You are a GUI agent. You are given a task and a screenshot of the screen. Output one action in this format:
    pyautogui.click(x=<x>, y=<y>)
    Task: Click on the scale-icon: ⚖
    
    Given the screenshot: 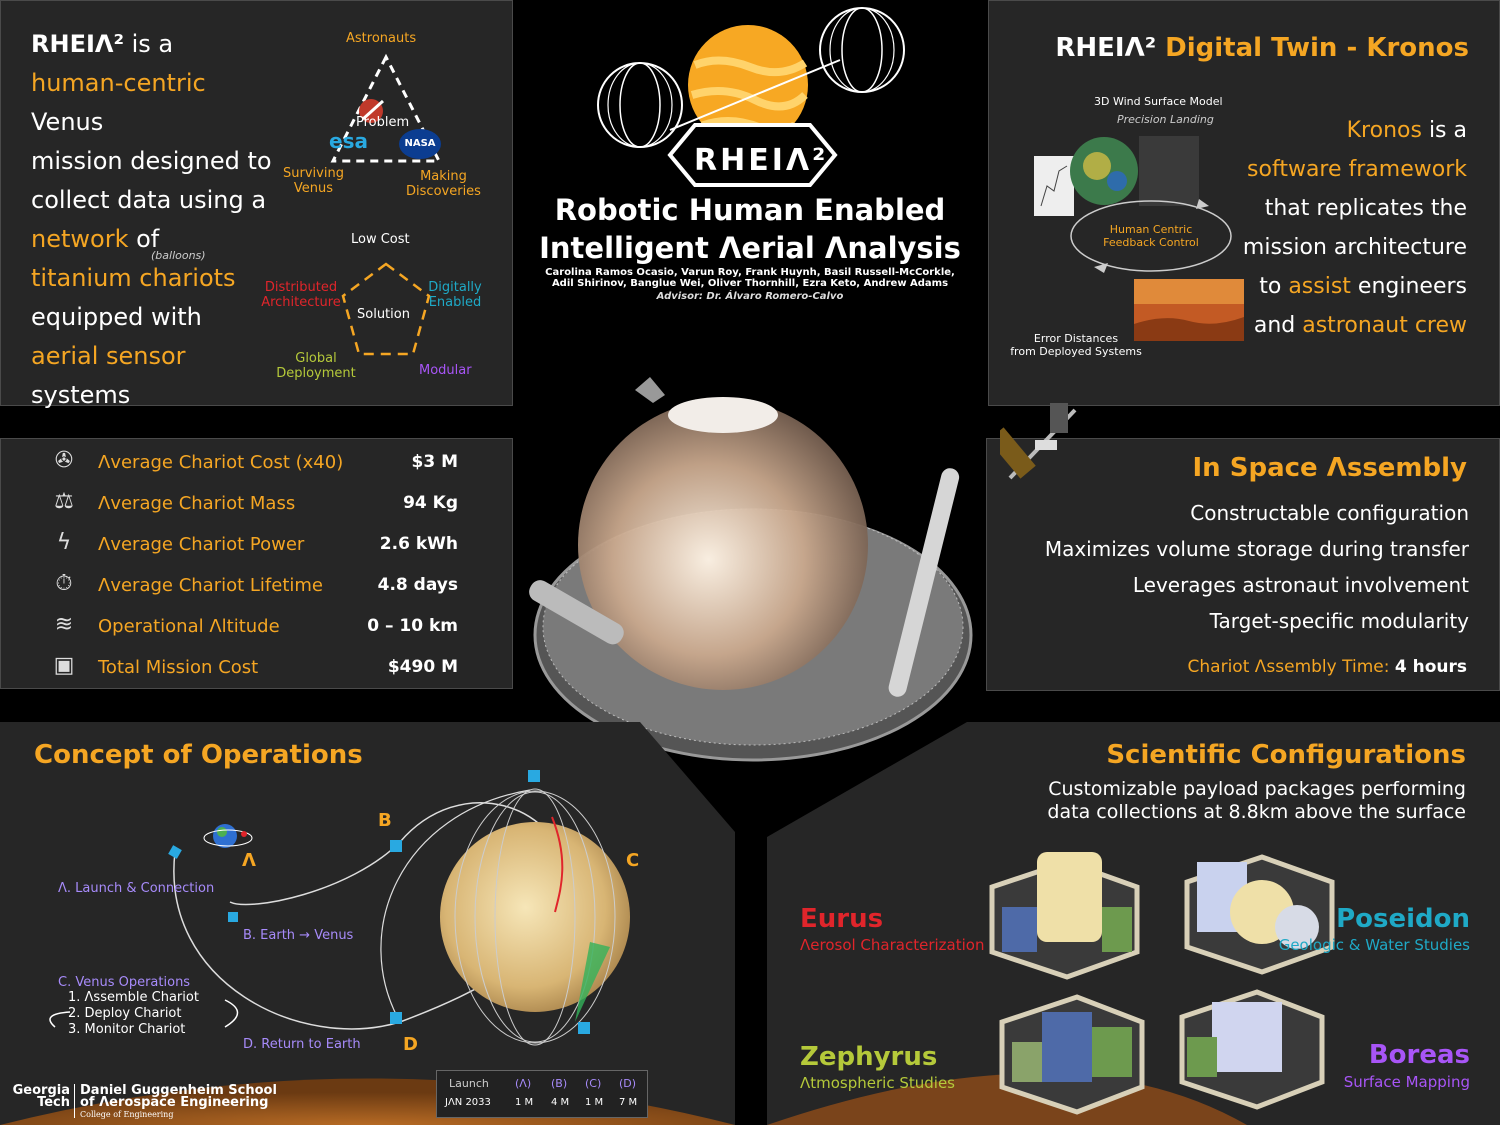 What is the action you would take?
    pyautogui.click(x=64, y=501)
    